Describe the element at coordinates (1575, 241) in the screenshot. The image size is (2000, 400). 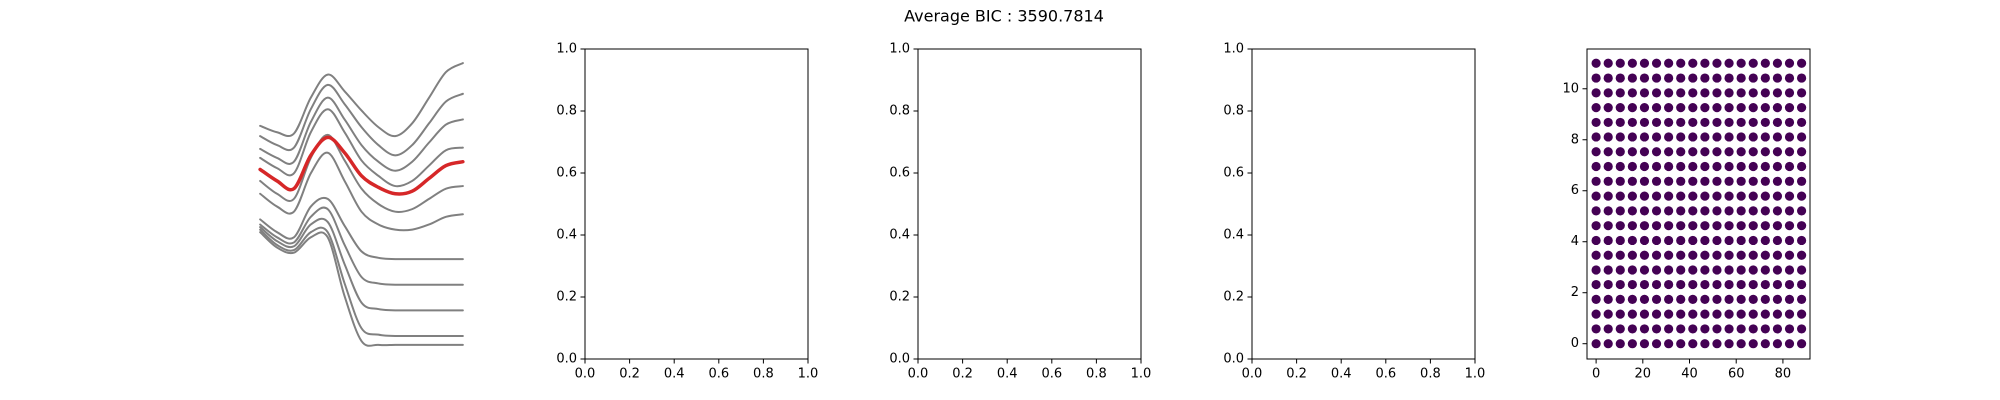
I see `y-tick-label: 4` at that location.